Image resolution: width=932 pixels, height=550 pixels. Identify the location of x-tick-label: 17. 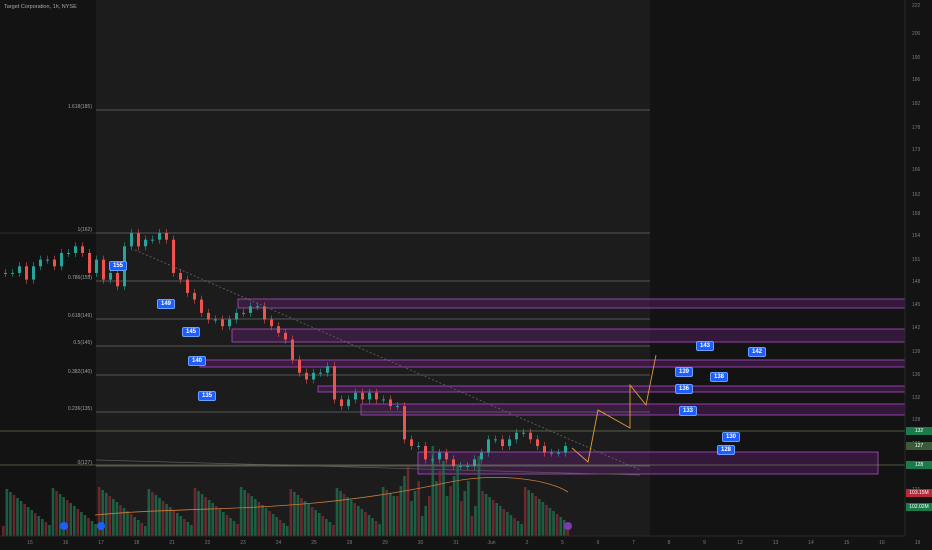
(101, 543).